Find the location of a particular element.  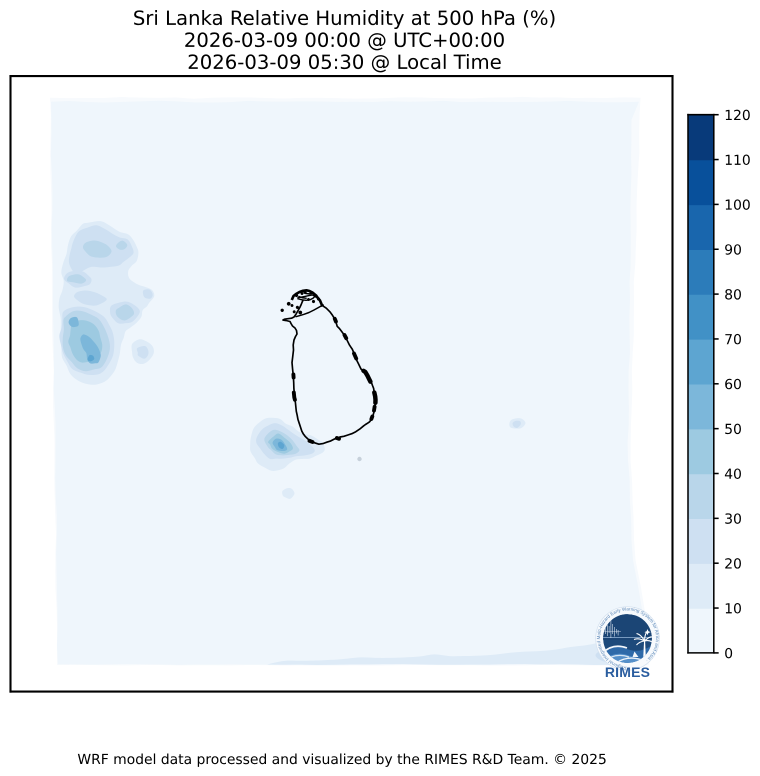

svg-text: RIMES is located at coordinates (627, 672).